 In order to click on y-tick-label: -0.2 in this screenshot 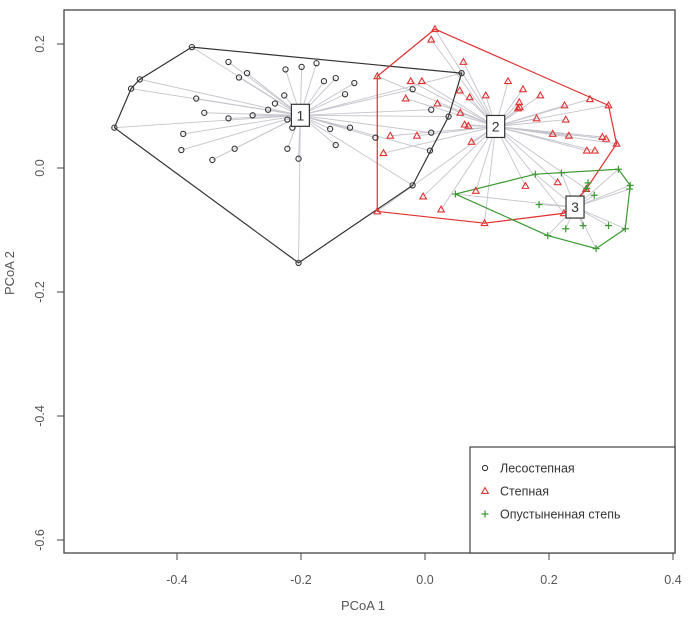, I will do `click(40, 292)`.